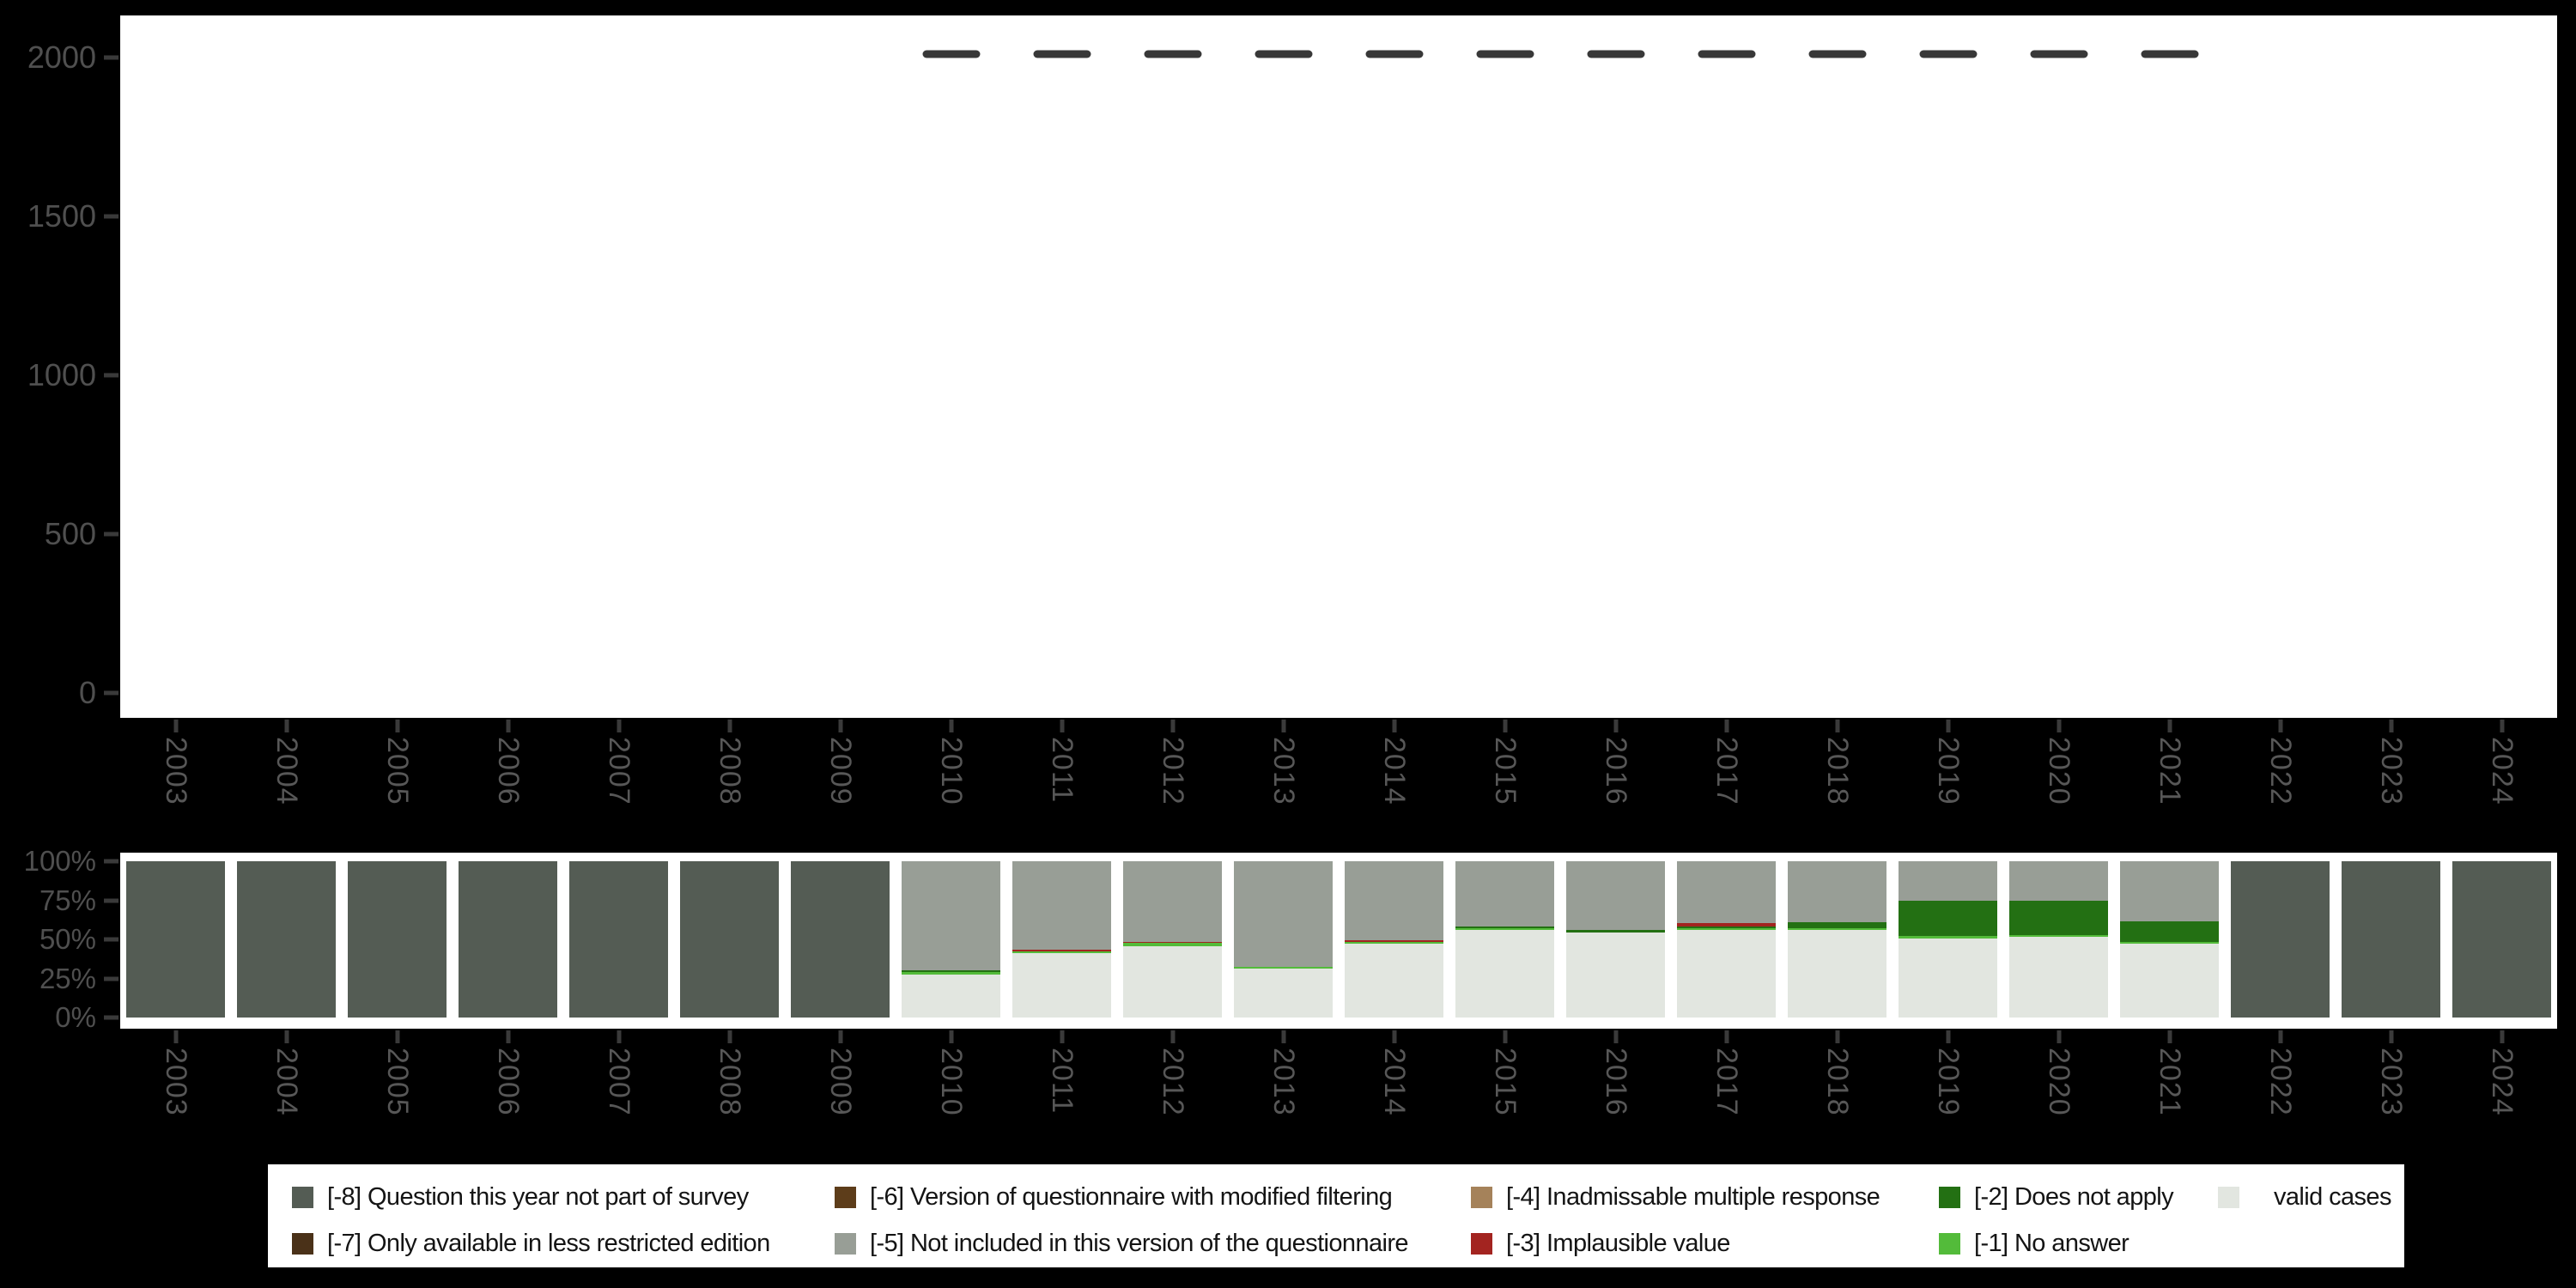 The height and width of the screenshot is (1288, 2576). I want to click on legend-swatch--1, so click(1950, 1244).